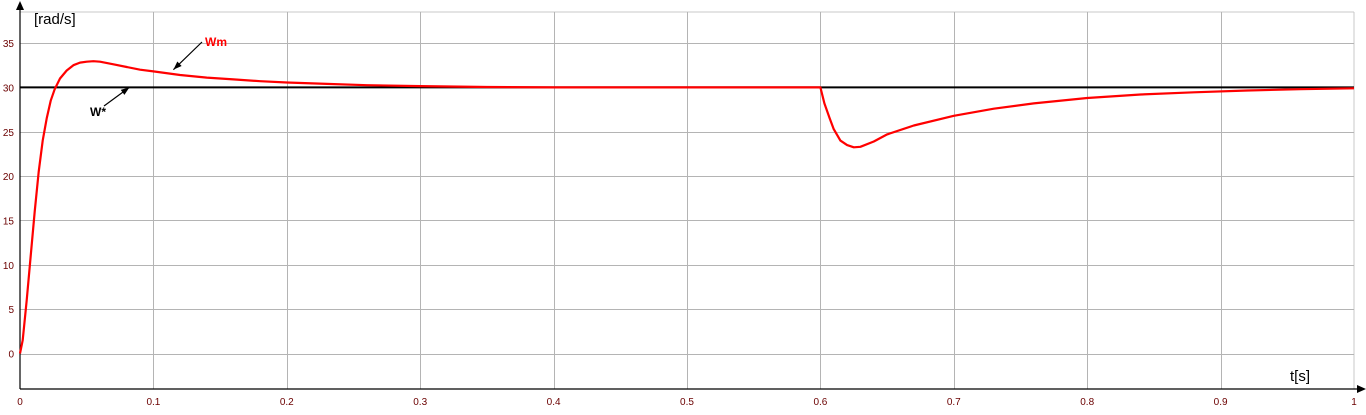 The image size is (1366, 415). I want to click on x-tick-label: 0.1, so click(153, 402).